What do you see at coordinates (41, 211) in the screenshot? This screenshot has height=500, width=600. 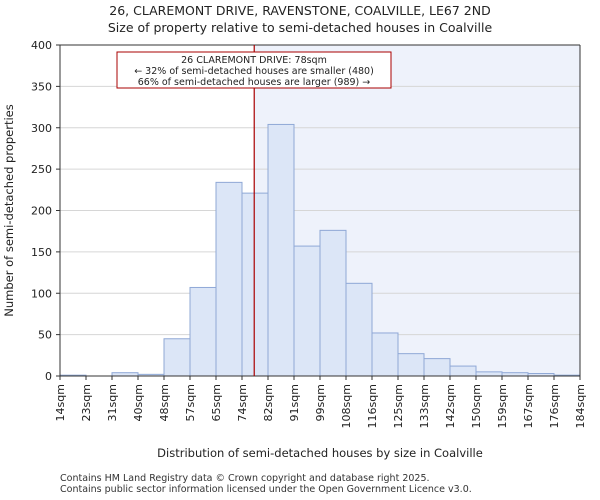 I see `y-tick-label: 200` at bounding box center [41, 211].